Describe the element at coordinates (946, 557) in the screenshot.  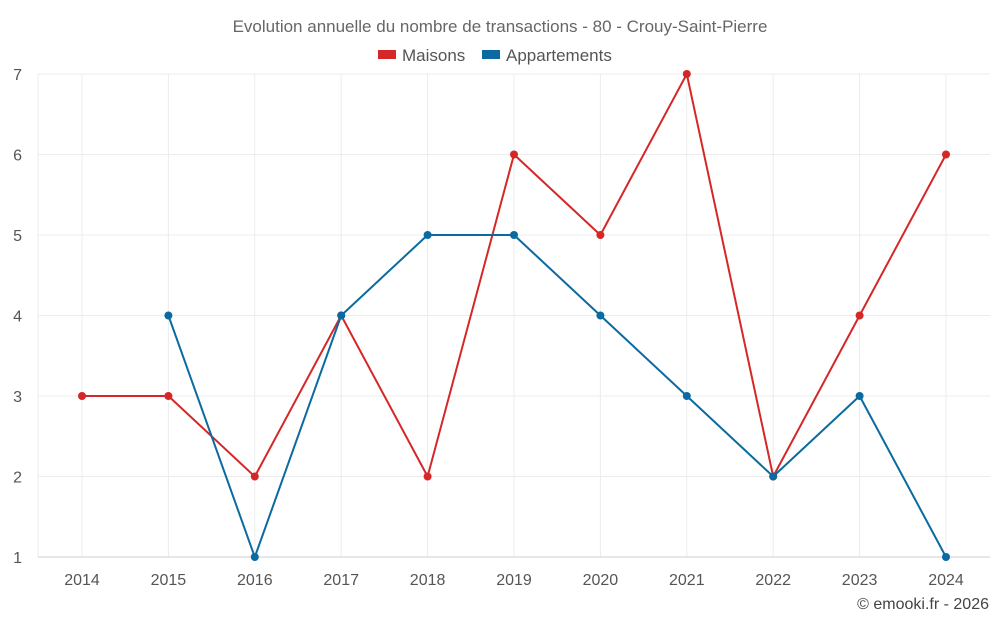
I see `data-point-appartements-2024` at that location.